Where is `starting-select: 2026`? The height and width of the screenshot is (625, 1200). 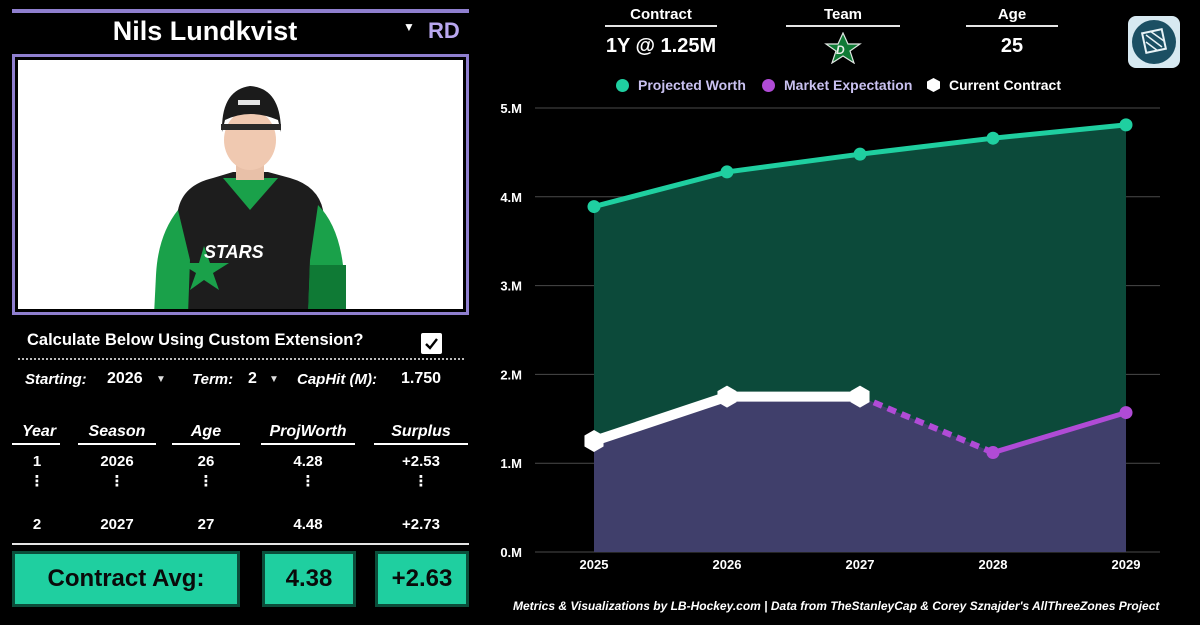 starting-select: 2026 is located at coordinates (125, 378).